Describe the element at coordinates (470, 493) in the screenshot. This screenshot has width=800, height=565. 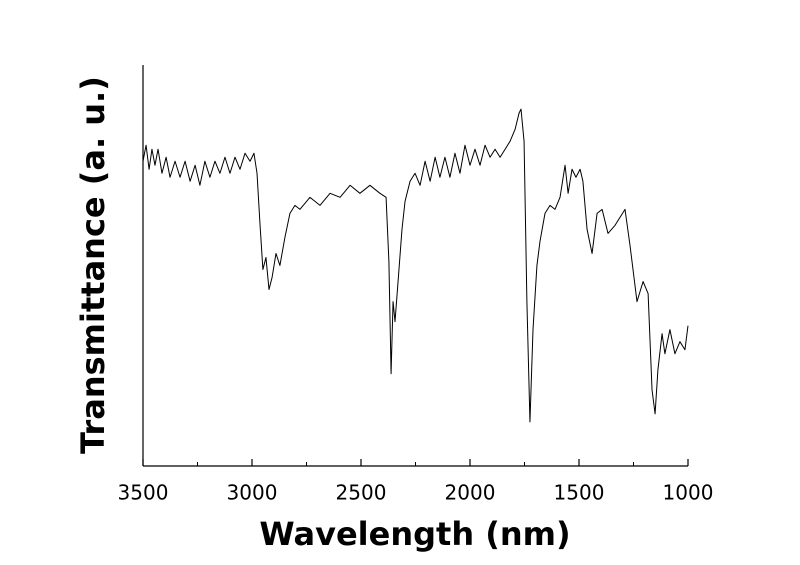
I see `x-tick-label: 2000` at that location.